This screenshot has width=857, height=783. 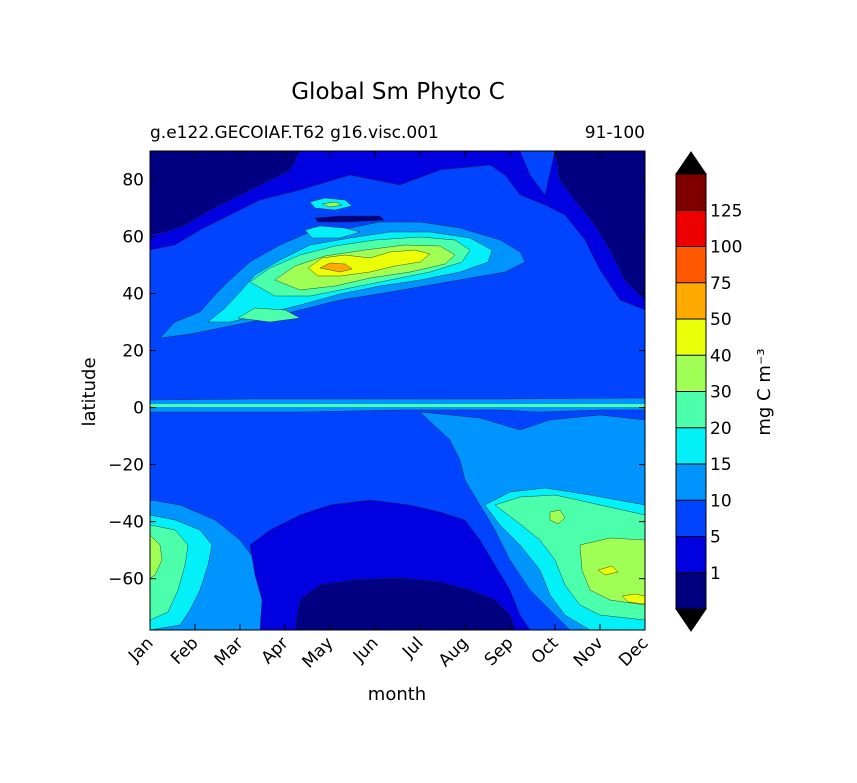 What do you see at coordinates (275, 650) in the screenshot?
I see `x-tick-label: Apr` at bounding box center [275, 650].